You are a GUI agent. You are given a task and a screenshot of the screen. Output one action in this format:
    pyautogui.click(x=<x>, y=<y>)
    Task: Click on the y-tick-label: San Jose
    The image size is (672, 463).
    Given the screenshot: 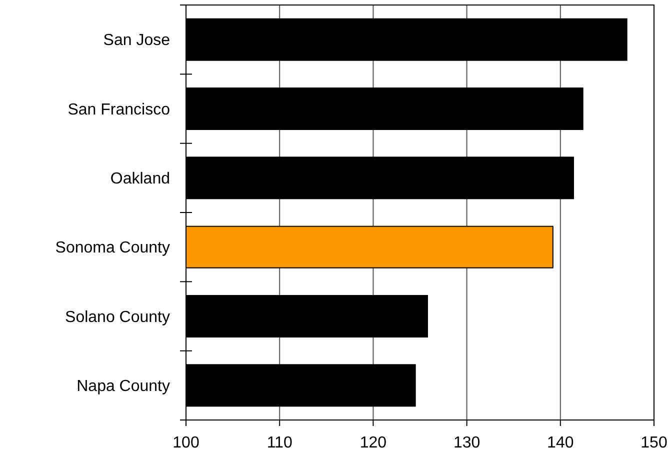 What is the action you would take?
    pyautogui.click(x=136, y=41)
    